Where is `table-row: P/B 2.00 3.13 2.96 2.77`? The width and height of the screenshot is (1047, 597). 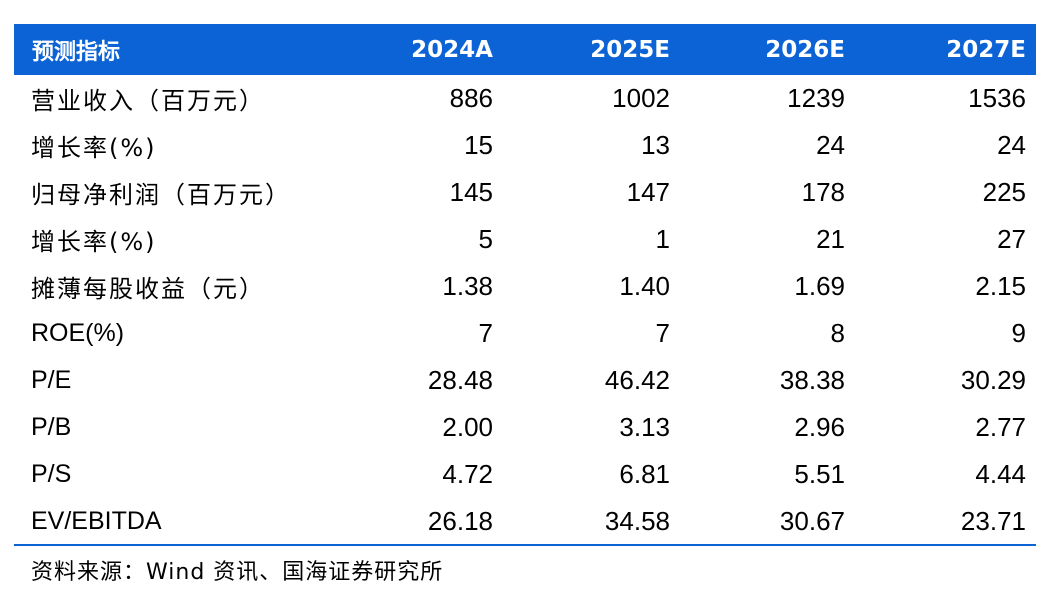
table-row: P/B 2.00 3.13 2.96 2.77 is located at coordinates (525, 427).